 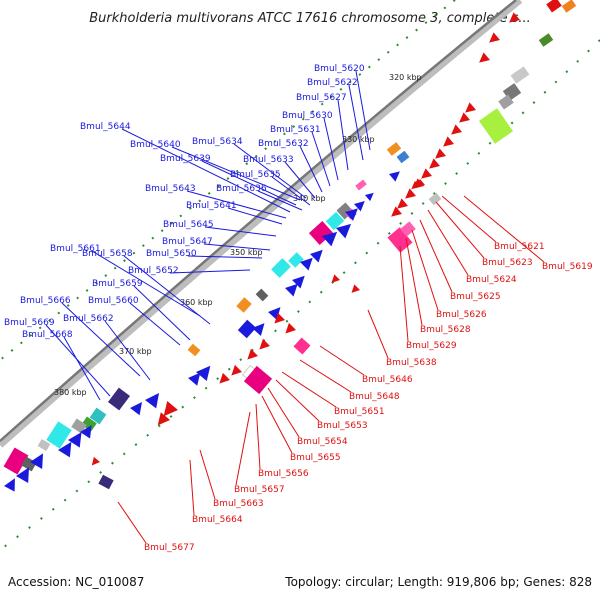 I want to click on tick-label: 370 kbp, so click(x=135, y=351).